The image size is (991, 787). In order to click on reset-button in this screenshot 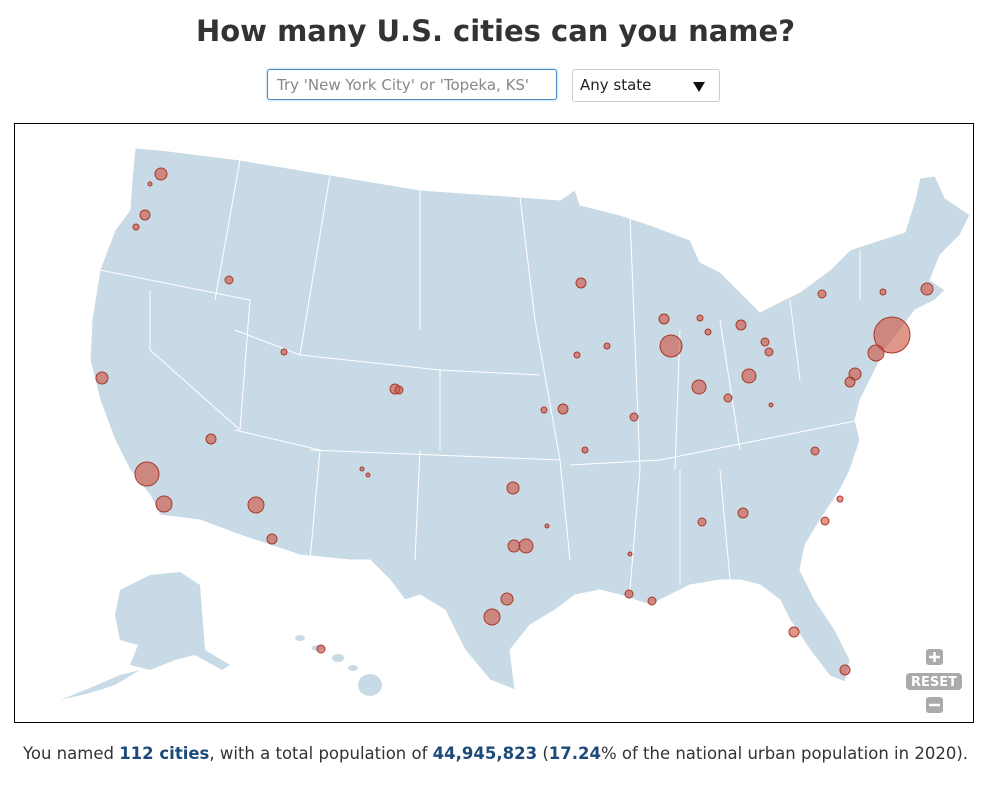, I will do `click(934, 681)`.